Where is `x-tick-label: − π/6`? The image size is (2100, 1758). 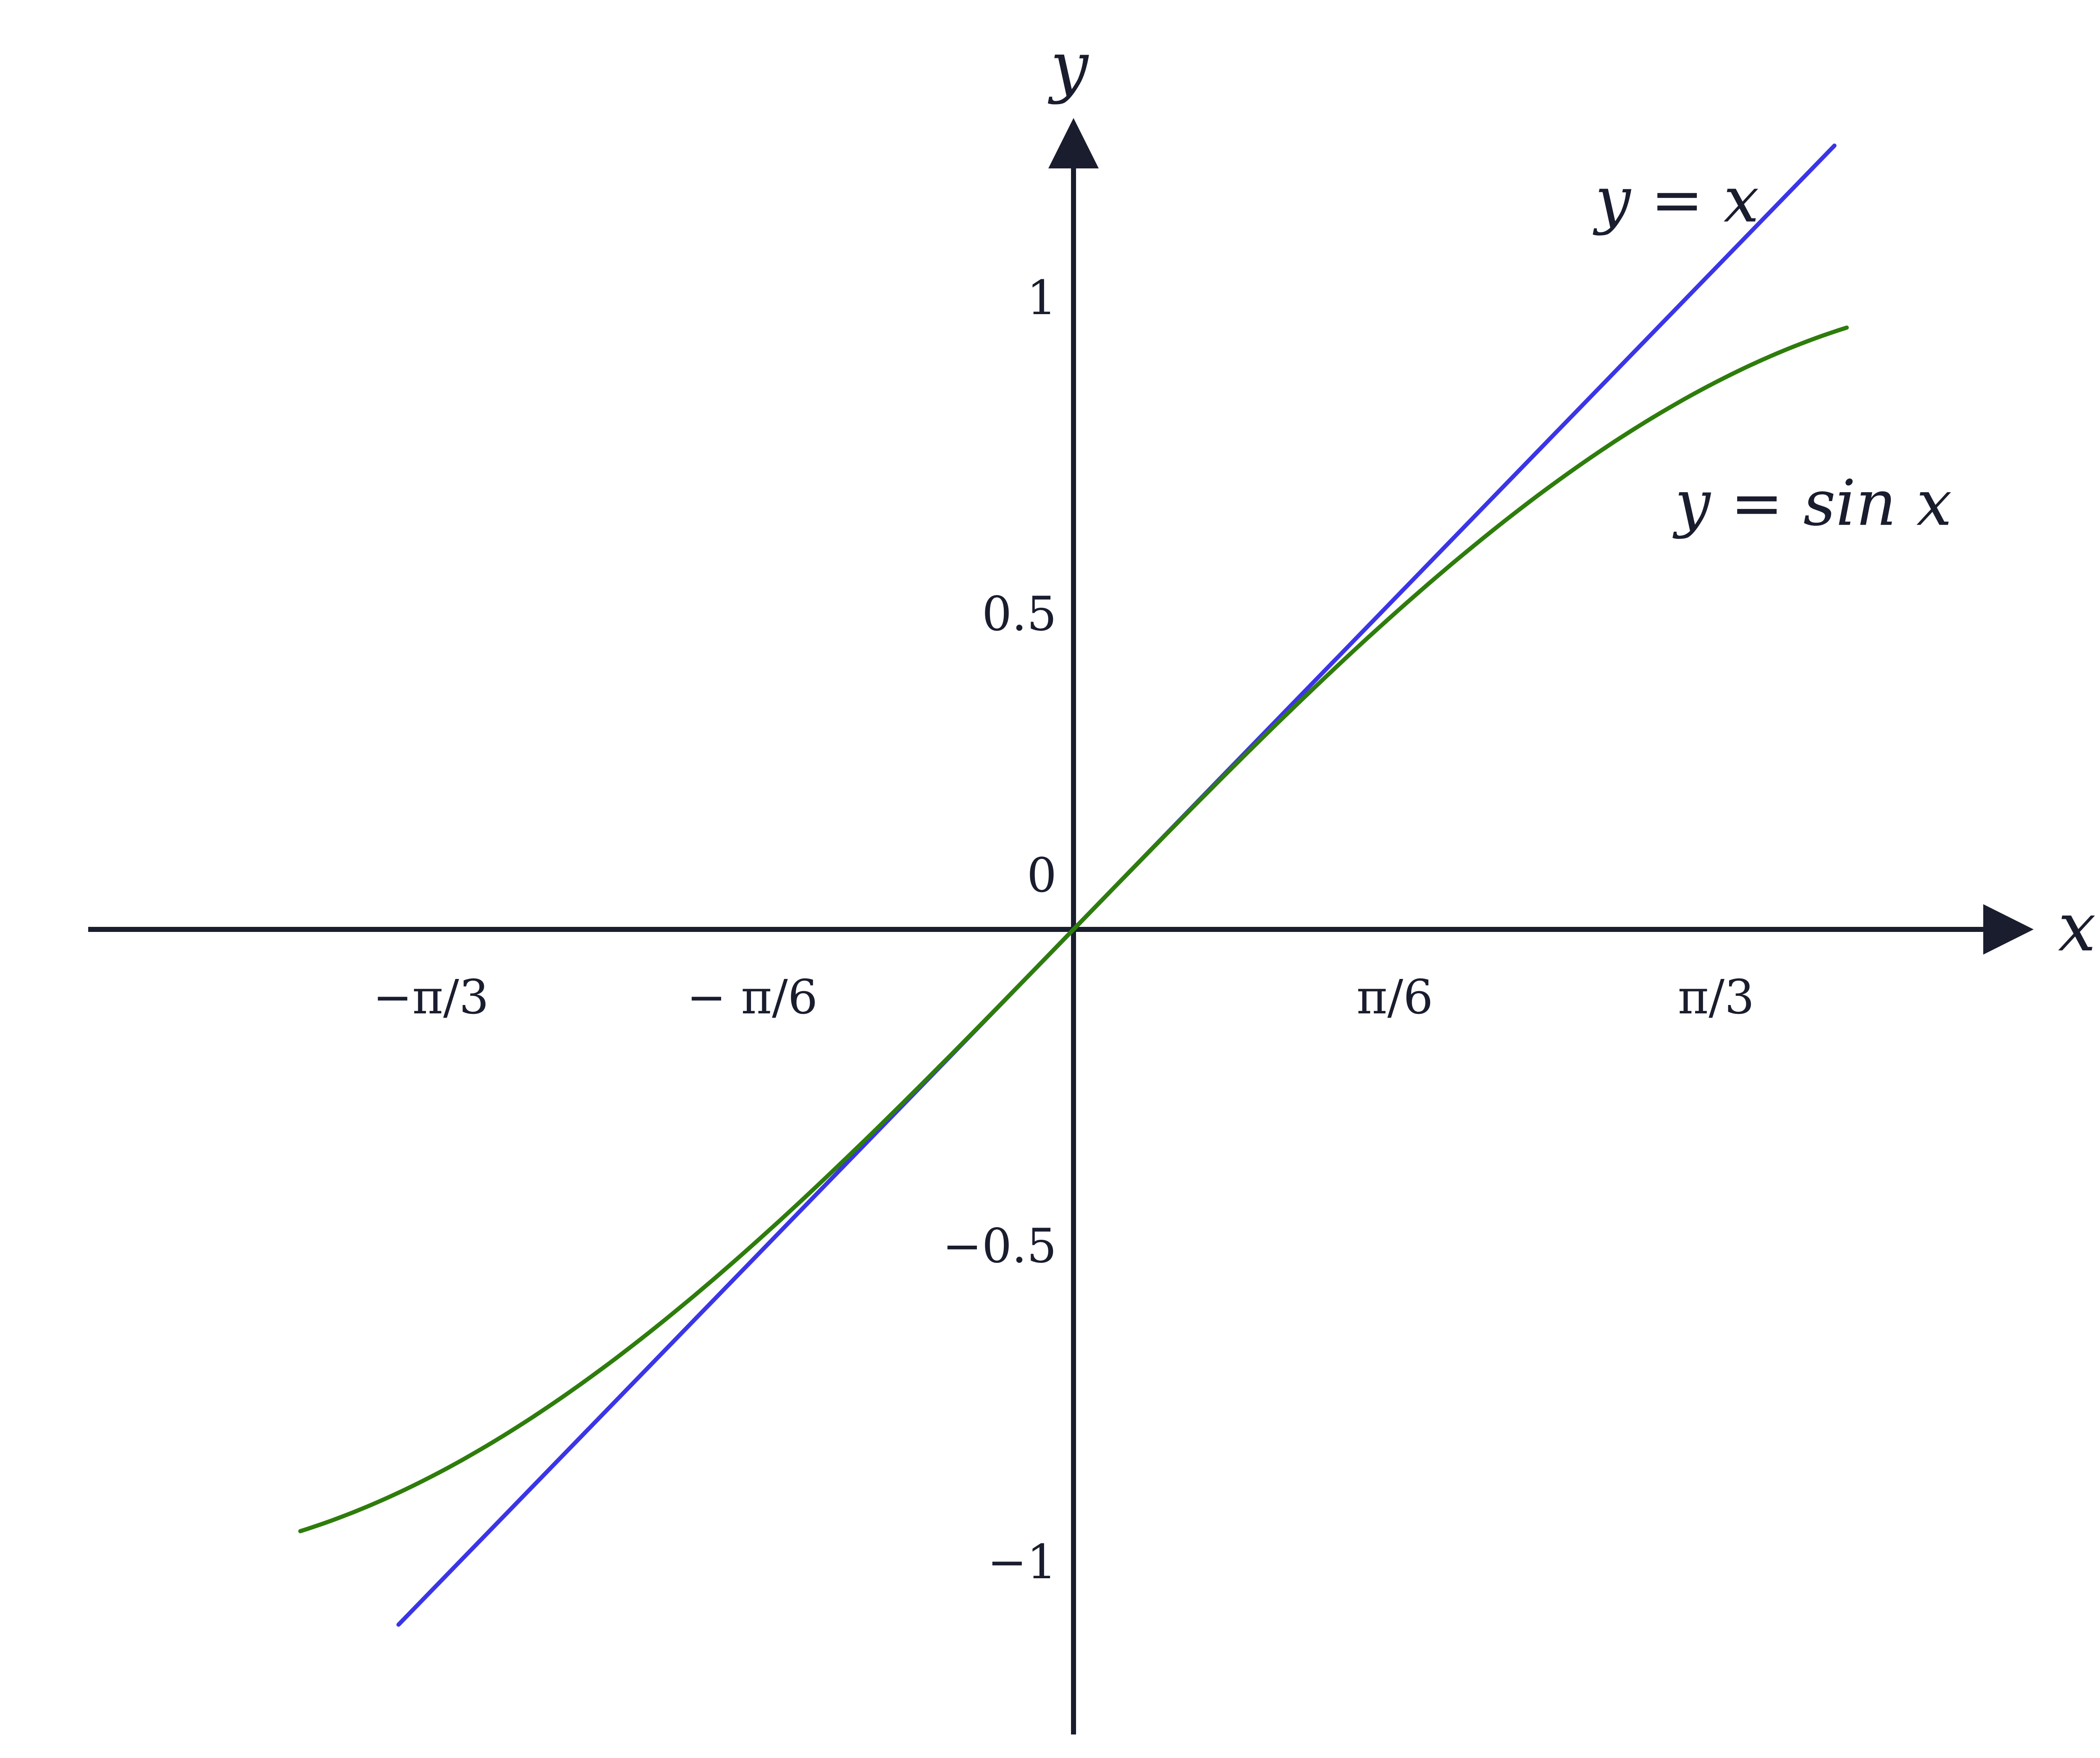
x-tick-label: − π/6 is located at coordinates (752, 997).